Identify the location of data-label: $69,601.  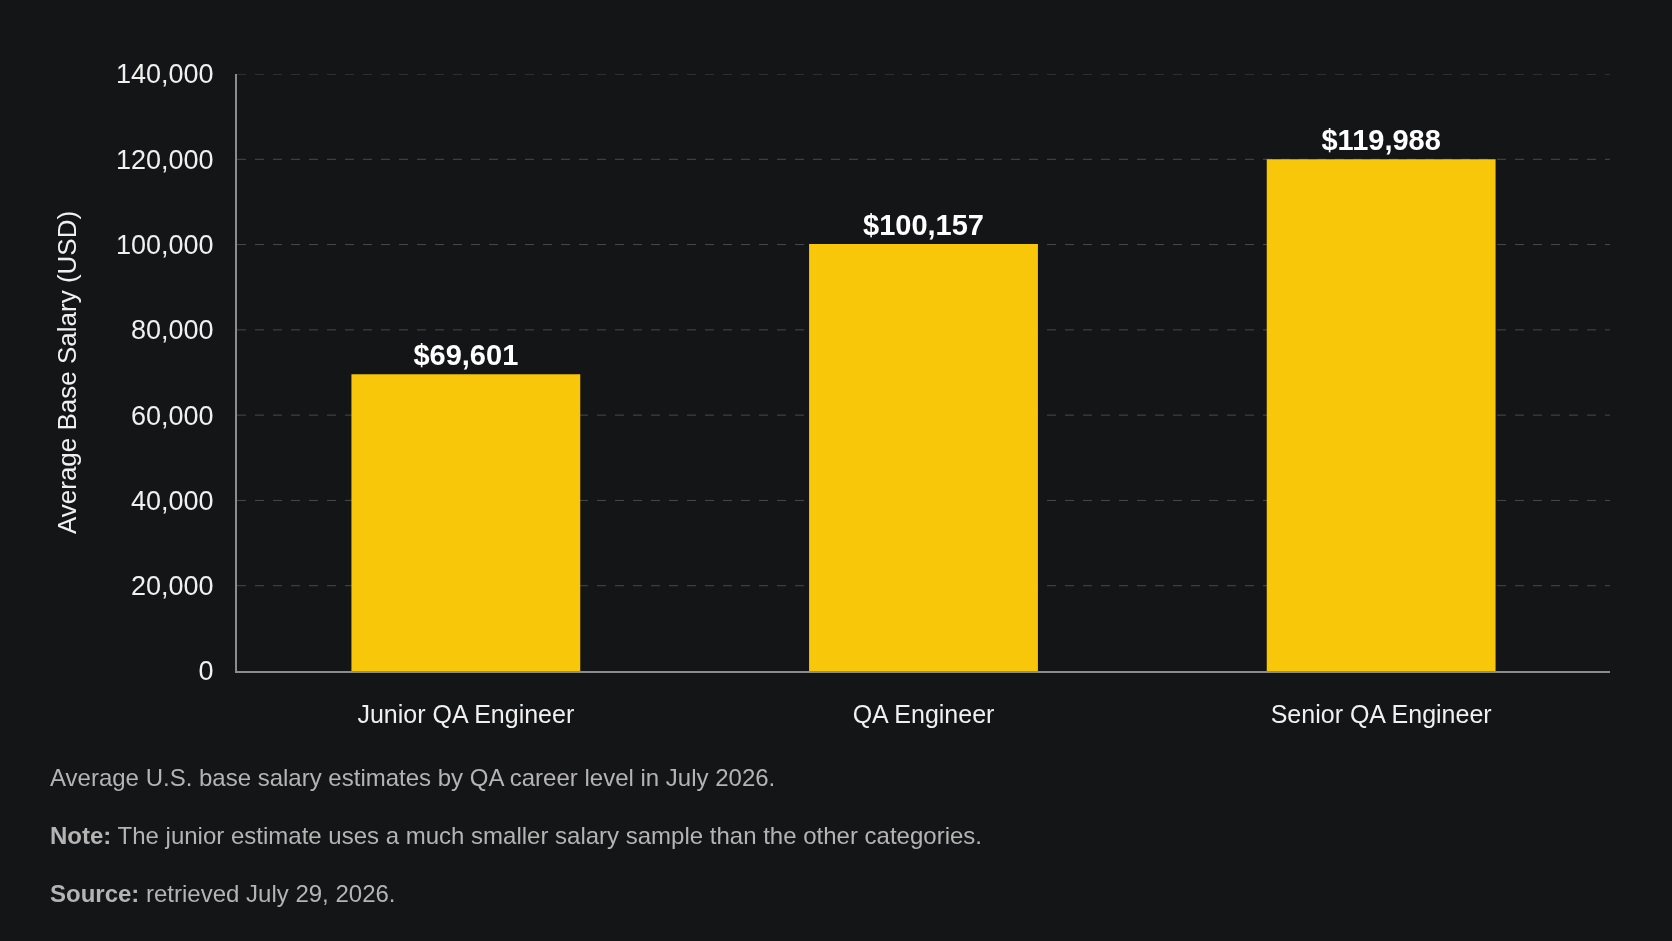
(466, 355).